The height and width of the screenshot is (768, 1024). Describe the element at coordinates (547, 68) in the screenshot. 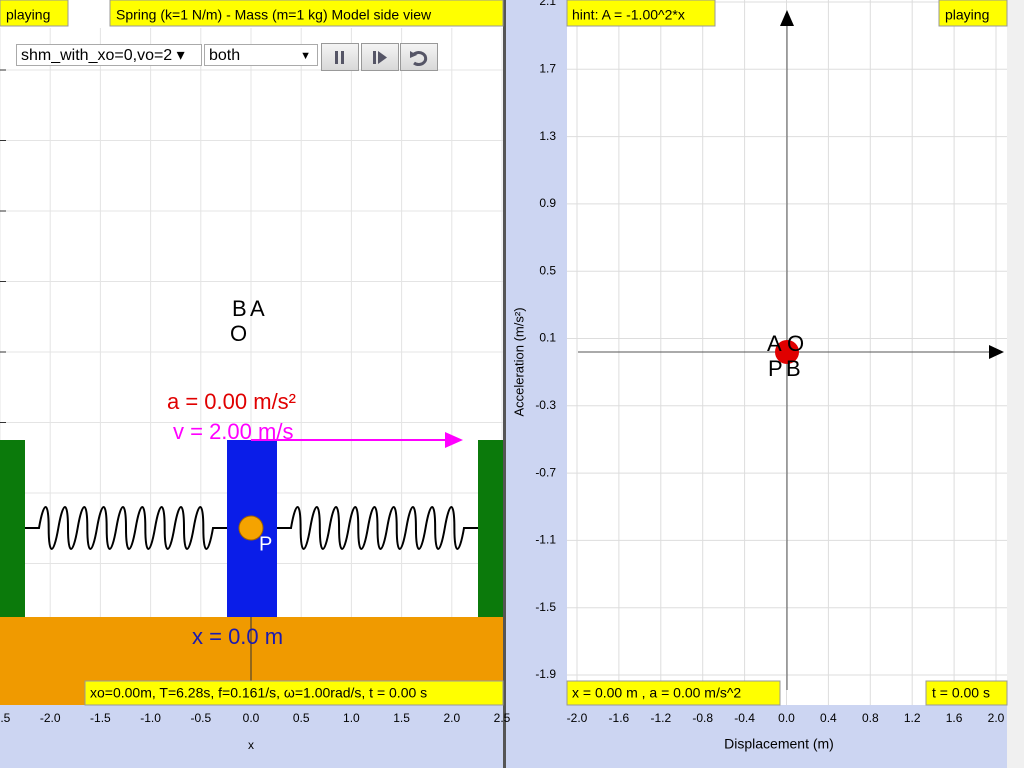

I see `y-tick-label: 1.7` at that location.